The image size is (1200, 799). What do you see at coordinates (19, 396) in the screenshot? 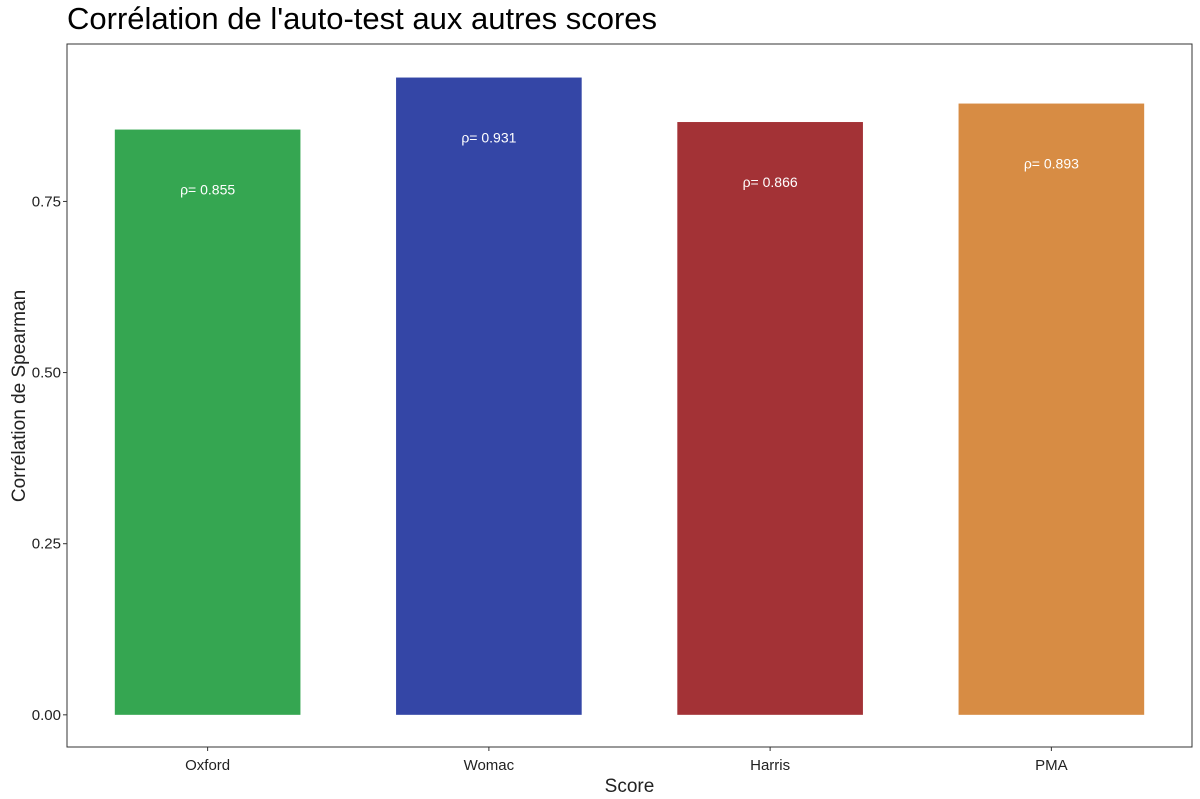
I see `y-axis-title: Corrélation de Spearman` at bounding box center [19, 396].